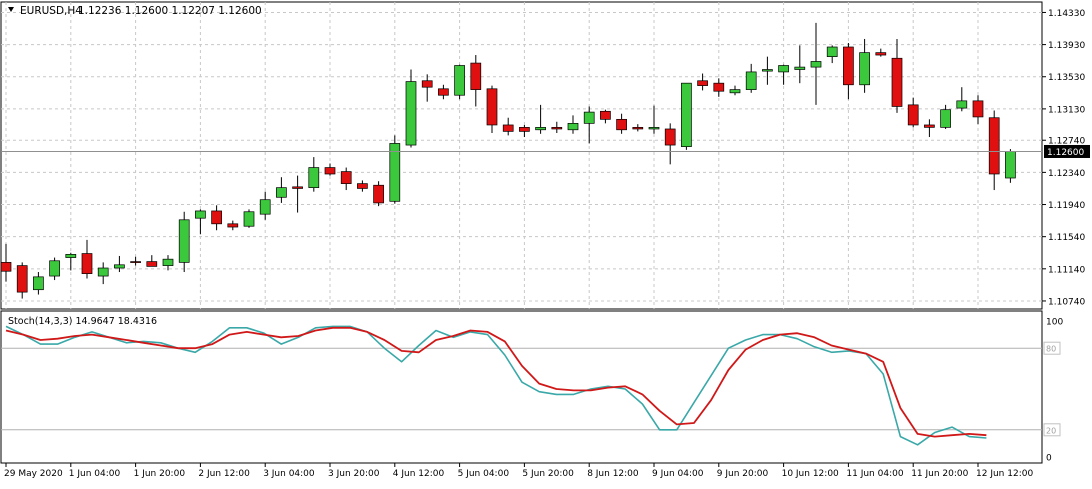 The image size is (1092, 489). What do you see at coordinates (11, 9) in the screenshot?
I see `collapse-arrow-icon` at bounding box center [11, 9].